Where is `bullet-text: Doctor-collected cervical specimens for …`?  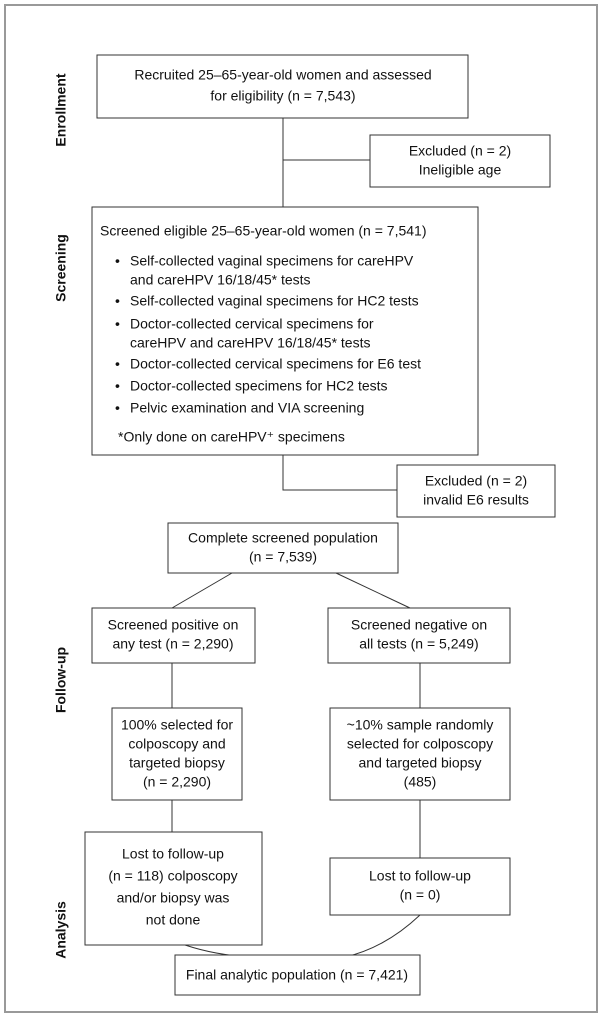 bullet-text: Doctor-collected cervical specimens for … is located at coordinates (275, 364).